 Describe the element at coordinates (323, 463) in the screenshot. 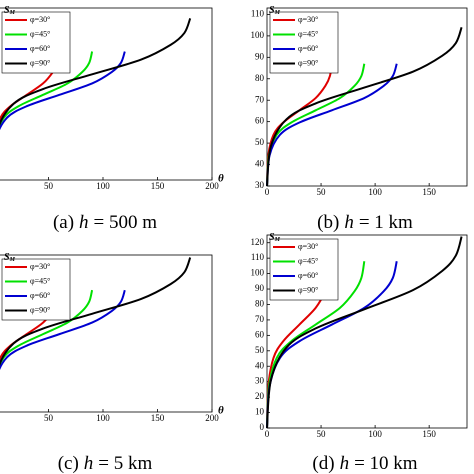

I see `caption-label: (d)` at that location.